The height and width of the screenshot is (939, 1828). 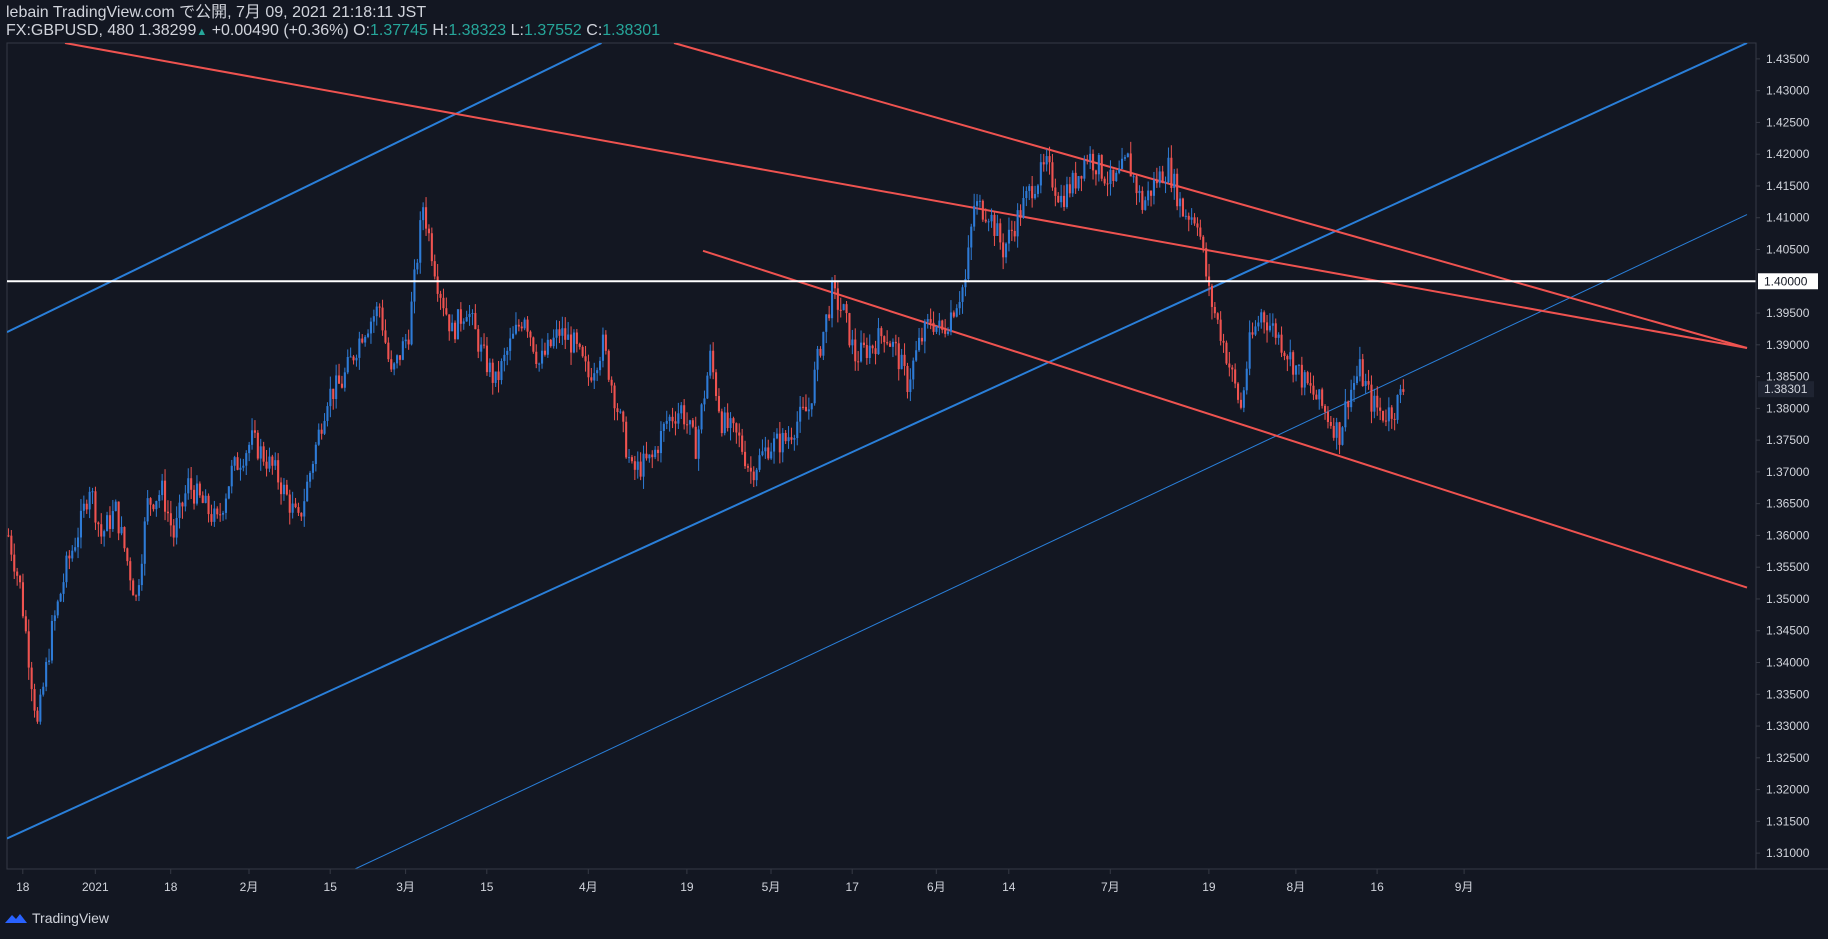 What do you see at coordinates (1377, 887) in the screenshot?
I see `time-tick-label: 16` at bounding box center [1377, 887].